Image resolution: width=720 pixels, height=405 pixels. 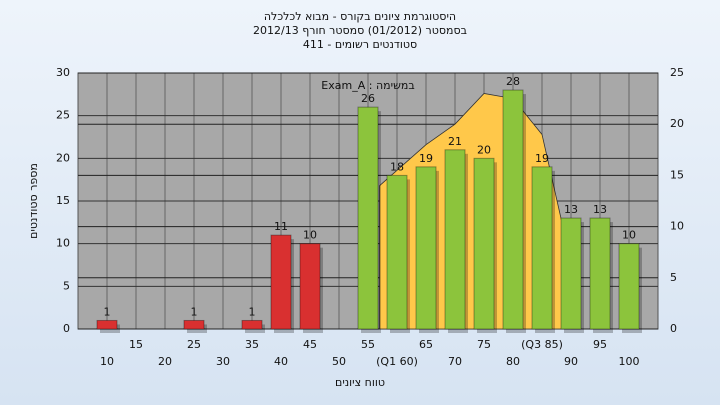 I want to click on x-tick-label: 100, so click(x=629, y=361).